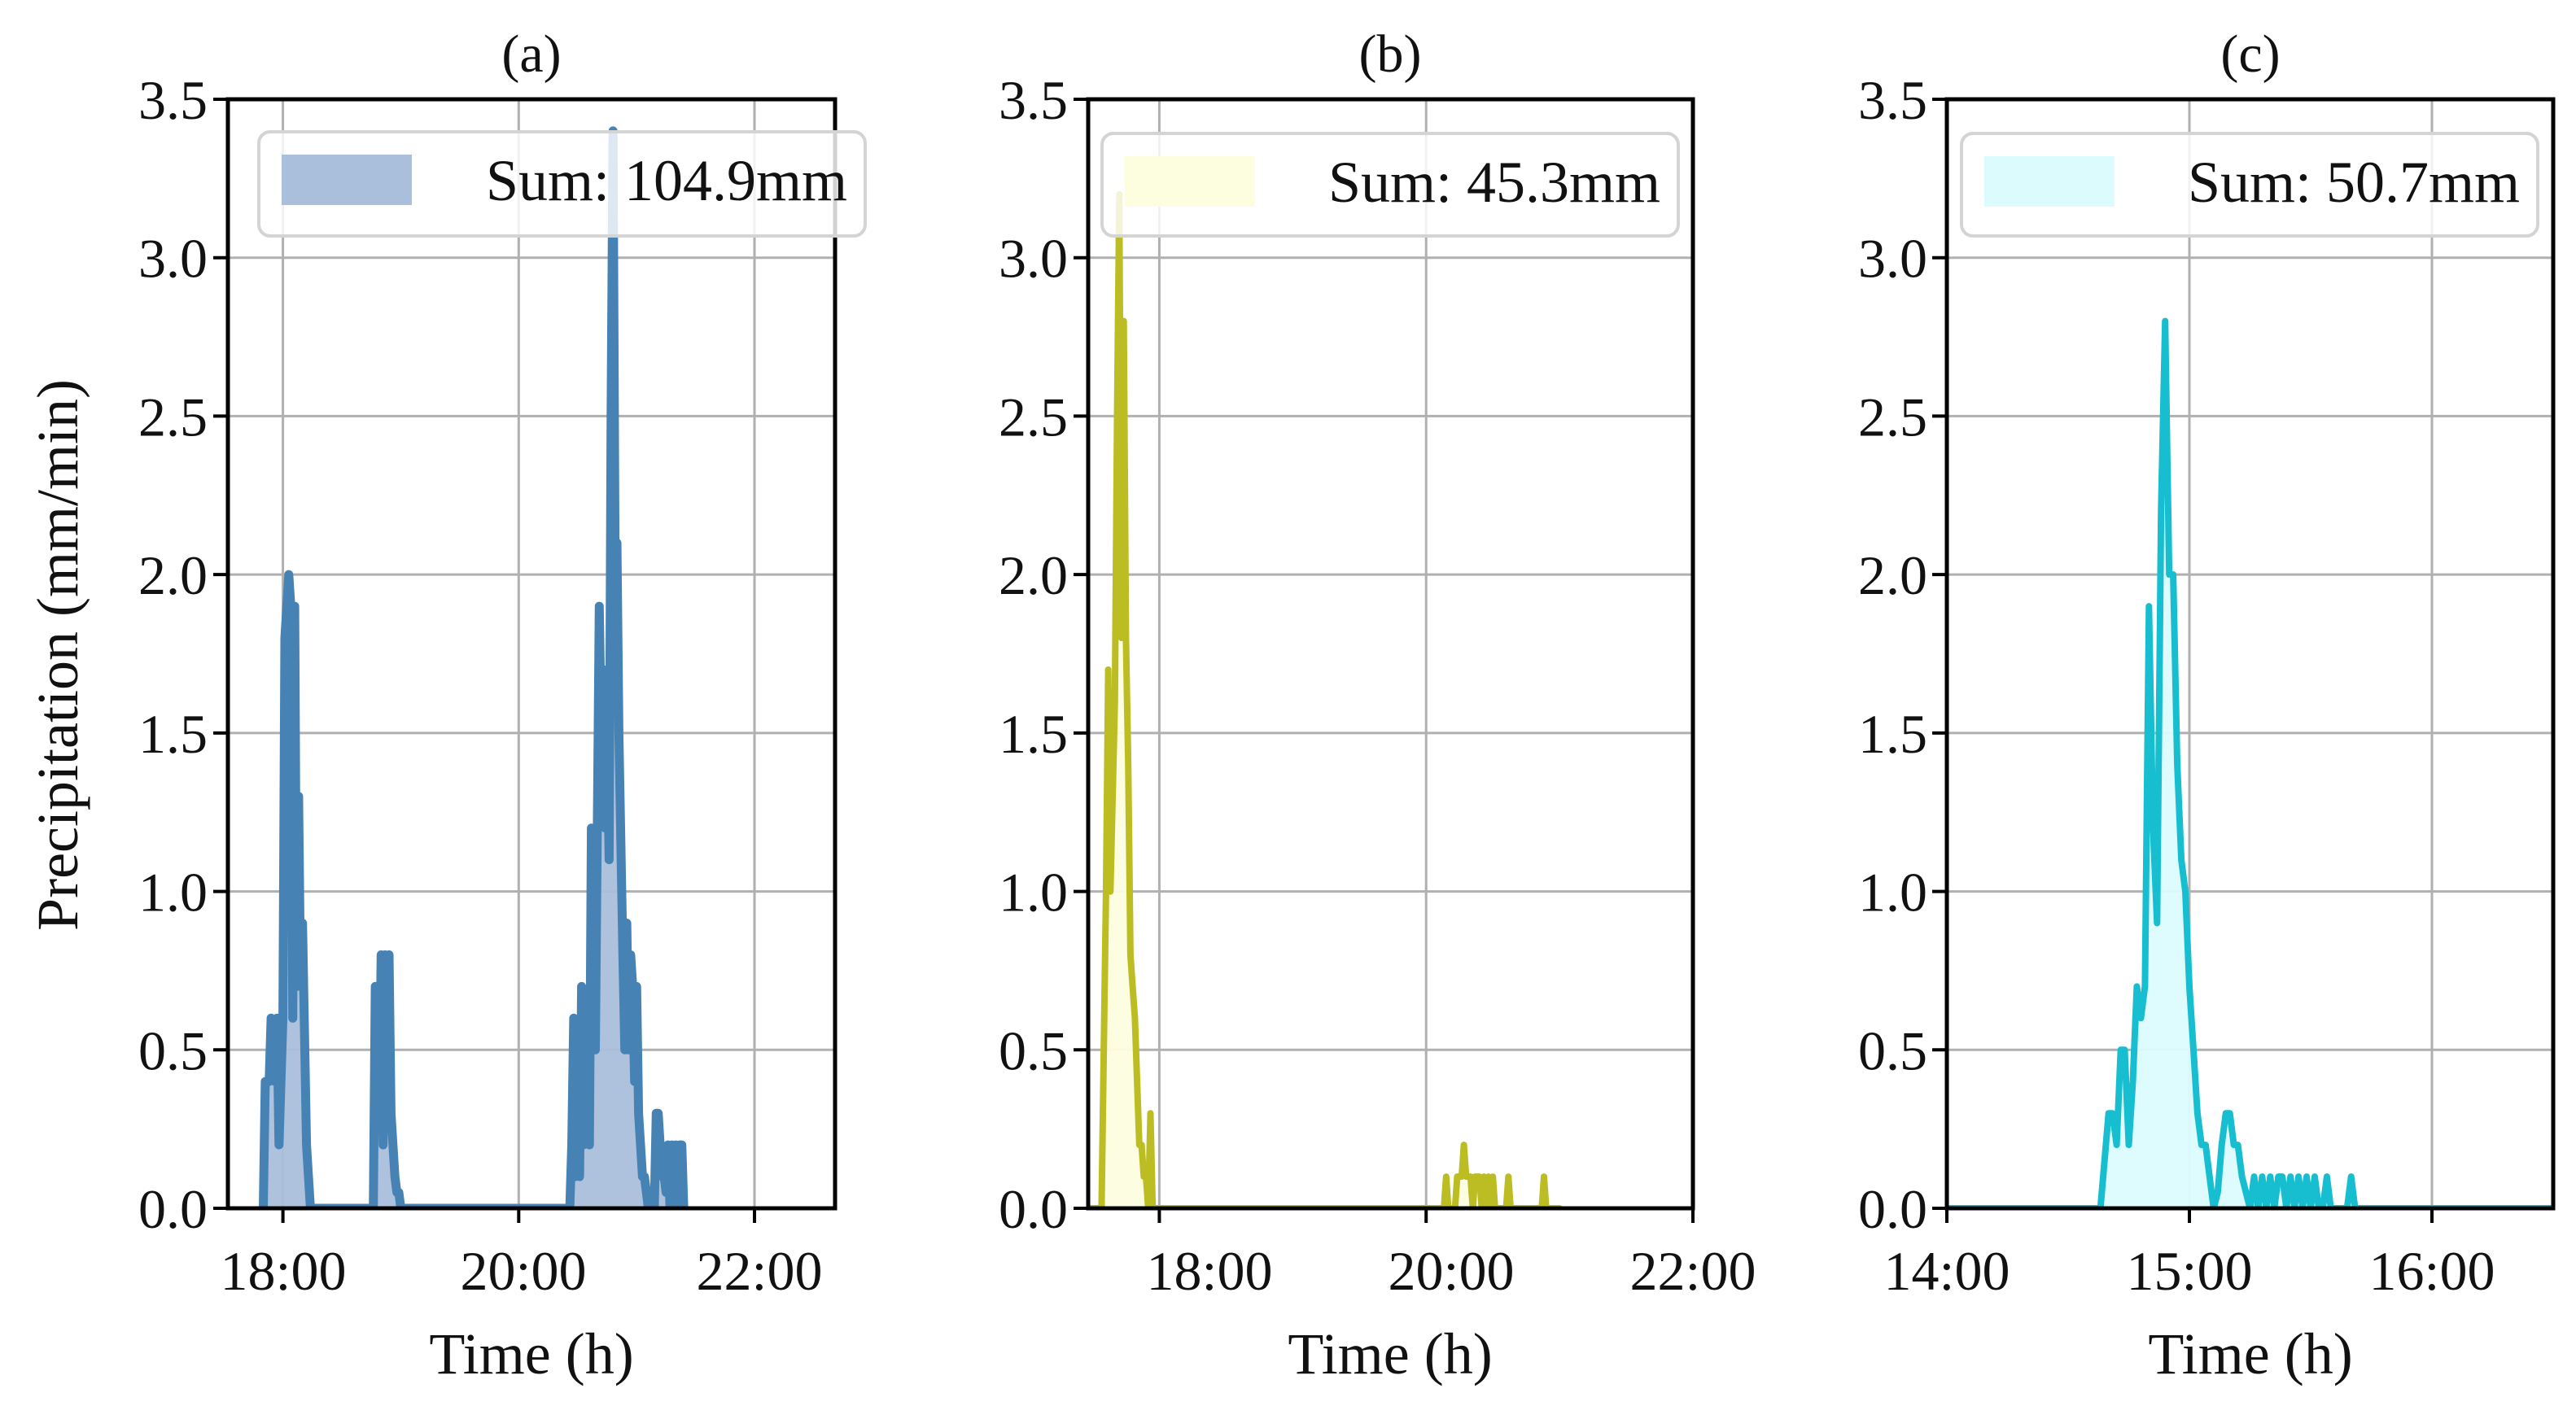 The height and width of the screenshot is (1406, 2576). Describe the element at coordinates (1033, 654) in the screenshot. I see `panel-b-y-tick-labels: 0.0 0.5 1.0 1.5 2.0 2.5 3.0 3.5` at that location.